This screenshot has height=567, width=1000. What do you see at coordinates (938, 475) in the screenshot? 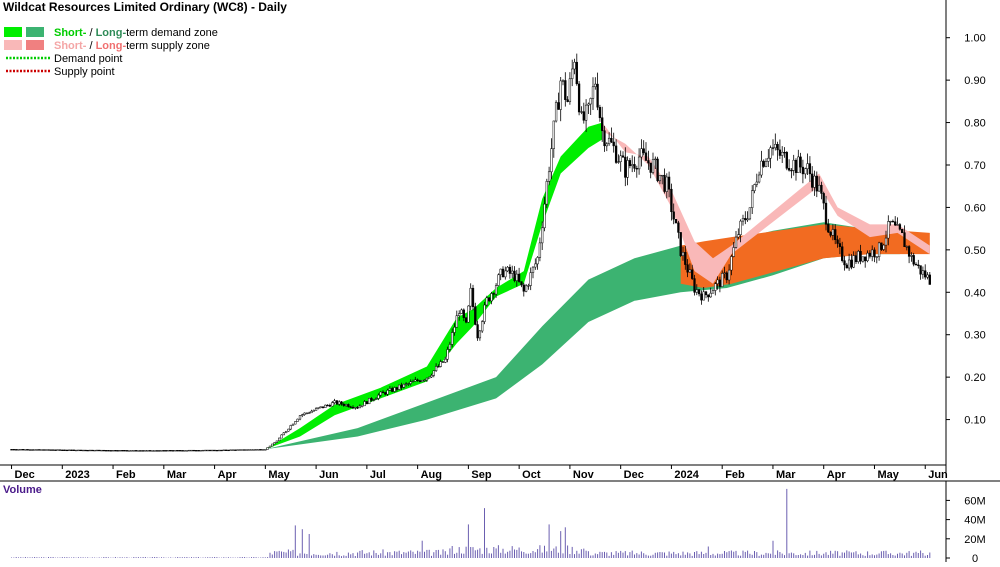
I see `x-tick-label: Jun` at bounding box center [938, 475].